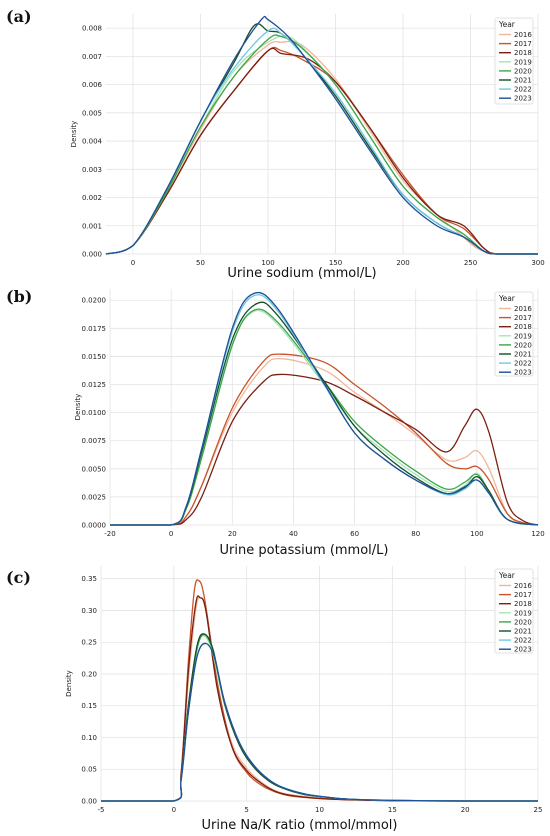 Image resolution: width=550 pixels, height=836 pixels. I want to click on x-axis-label: Urine sodium (mmol/L), so click(301, 273).